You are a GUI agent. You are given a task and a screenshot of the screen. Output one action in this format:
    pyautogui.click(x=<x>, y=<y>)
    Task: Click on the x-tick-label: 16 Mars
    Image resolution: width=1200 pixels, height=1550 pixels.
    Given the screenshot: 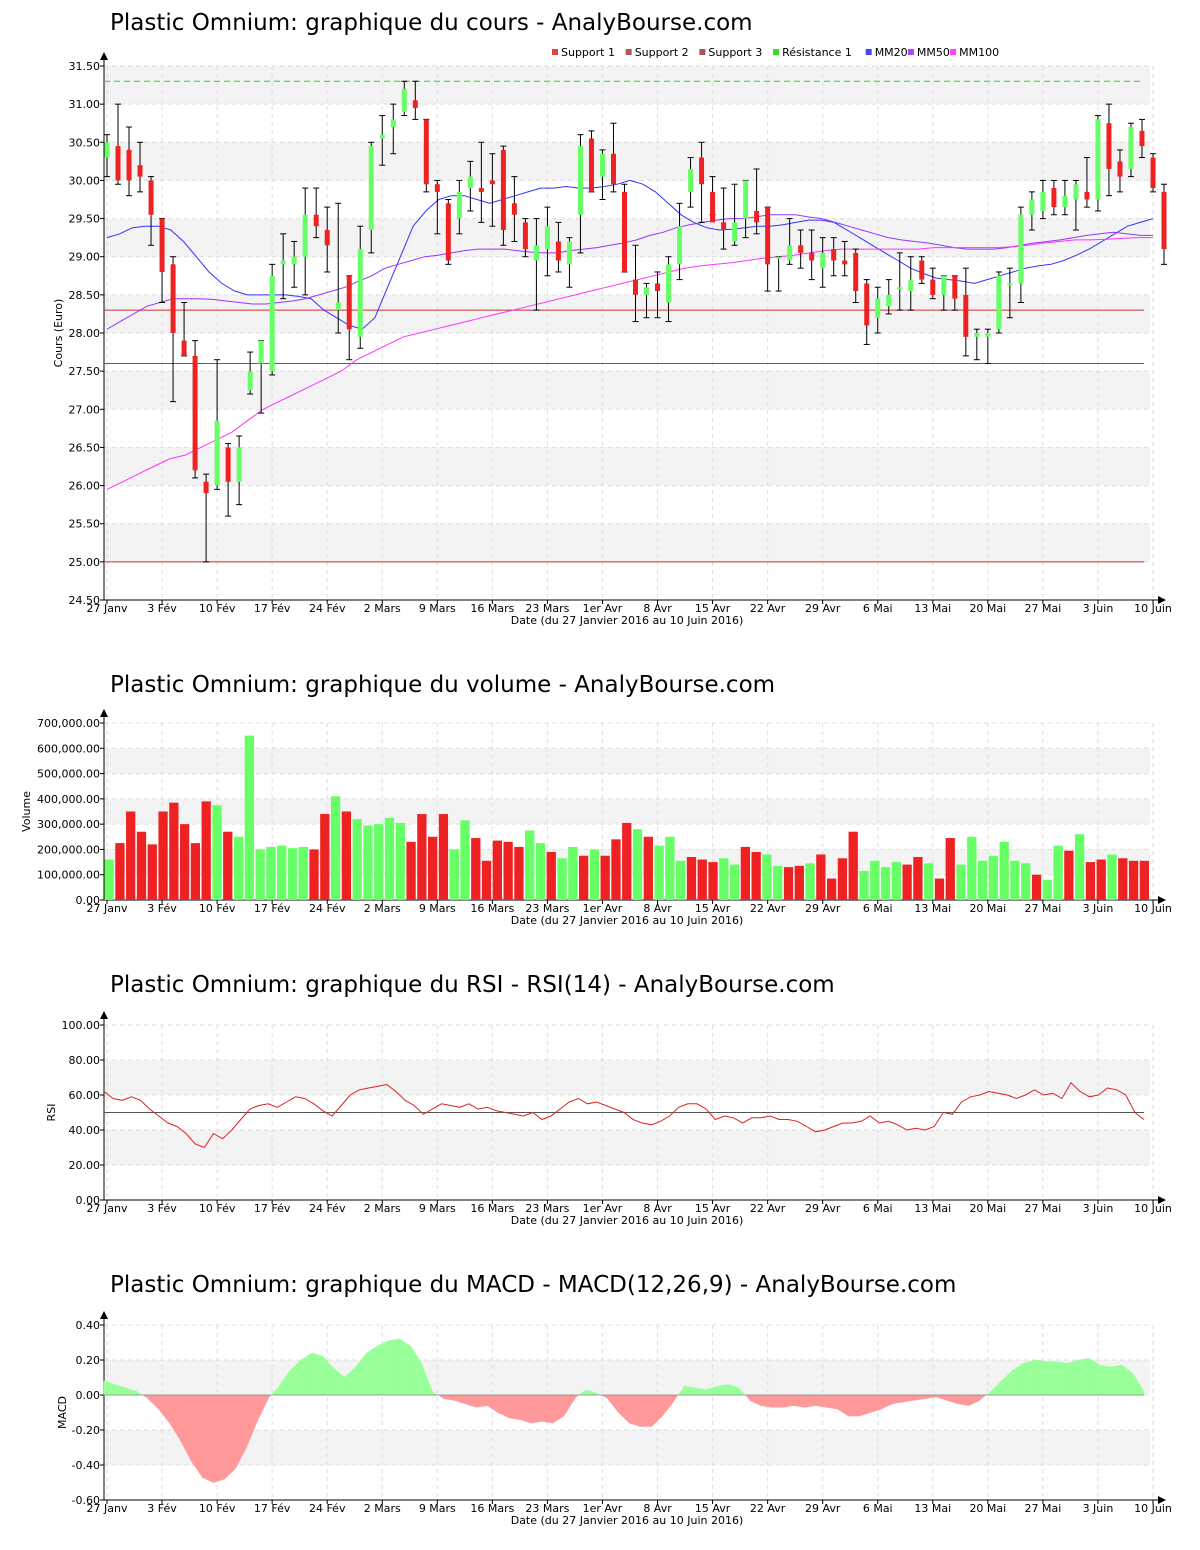 What is the action you would take?
    pyautogui.click(x=492, y=1508)
    